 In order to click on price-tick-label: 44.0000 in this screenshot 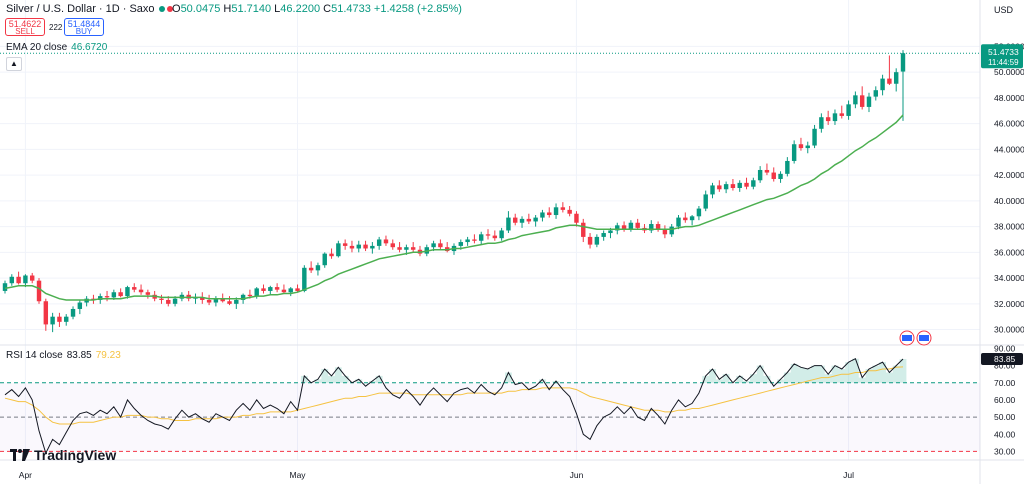, I will do `click(1009, 149)`.